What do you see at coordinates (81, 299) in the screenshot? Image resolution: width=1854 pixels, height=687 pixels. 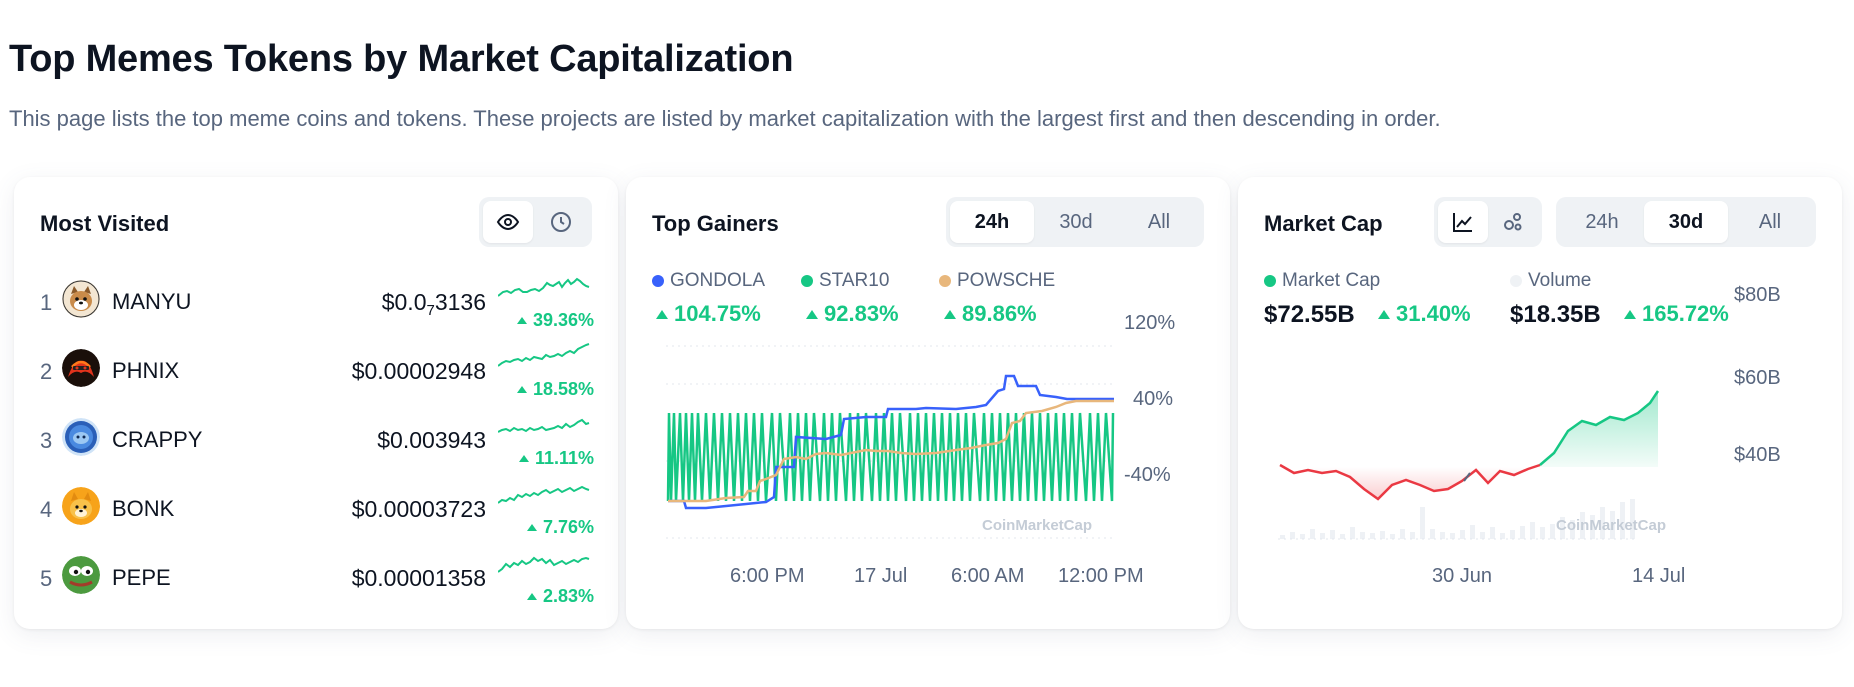 I see `manyu-logo-icon` at bounding box center [81, 299].